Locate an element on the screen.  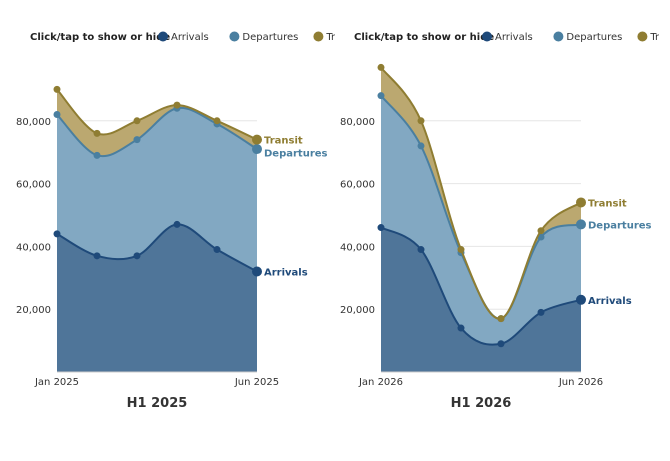
x-tick-label: Jun 2025 is located at coordinates (256, 382).